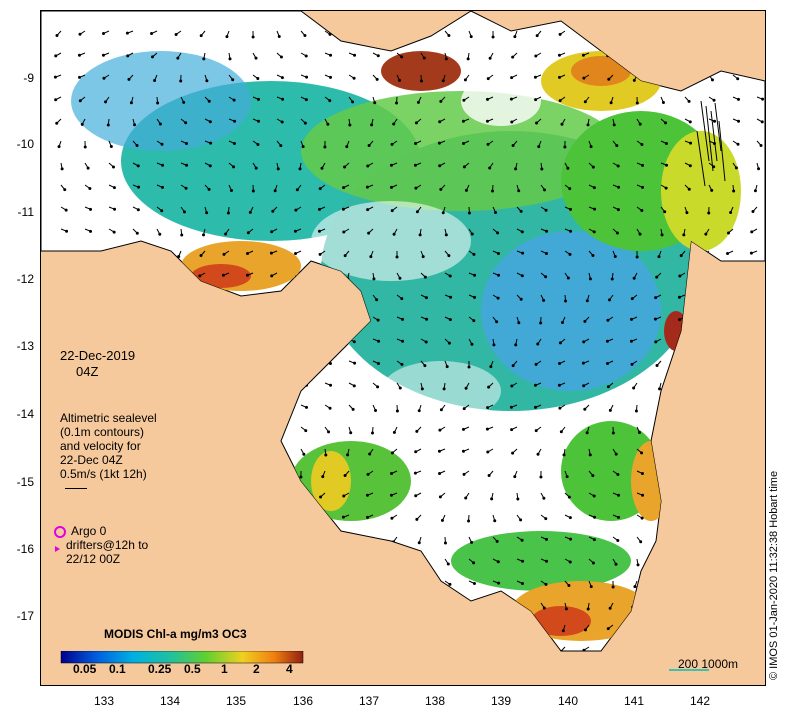 This screenshot has height=716, width=792. What do you see at coordinates (100, 446) in the screenshot?
I see `legend-line: and velocity for` at bounding box center [100, 446].